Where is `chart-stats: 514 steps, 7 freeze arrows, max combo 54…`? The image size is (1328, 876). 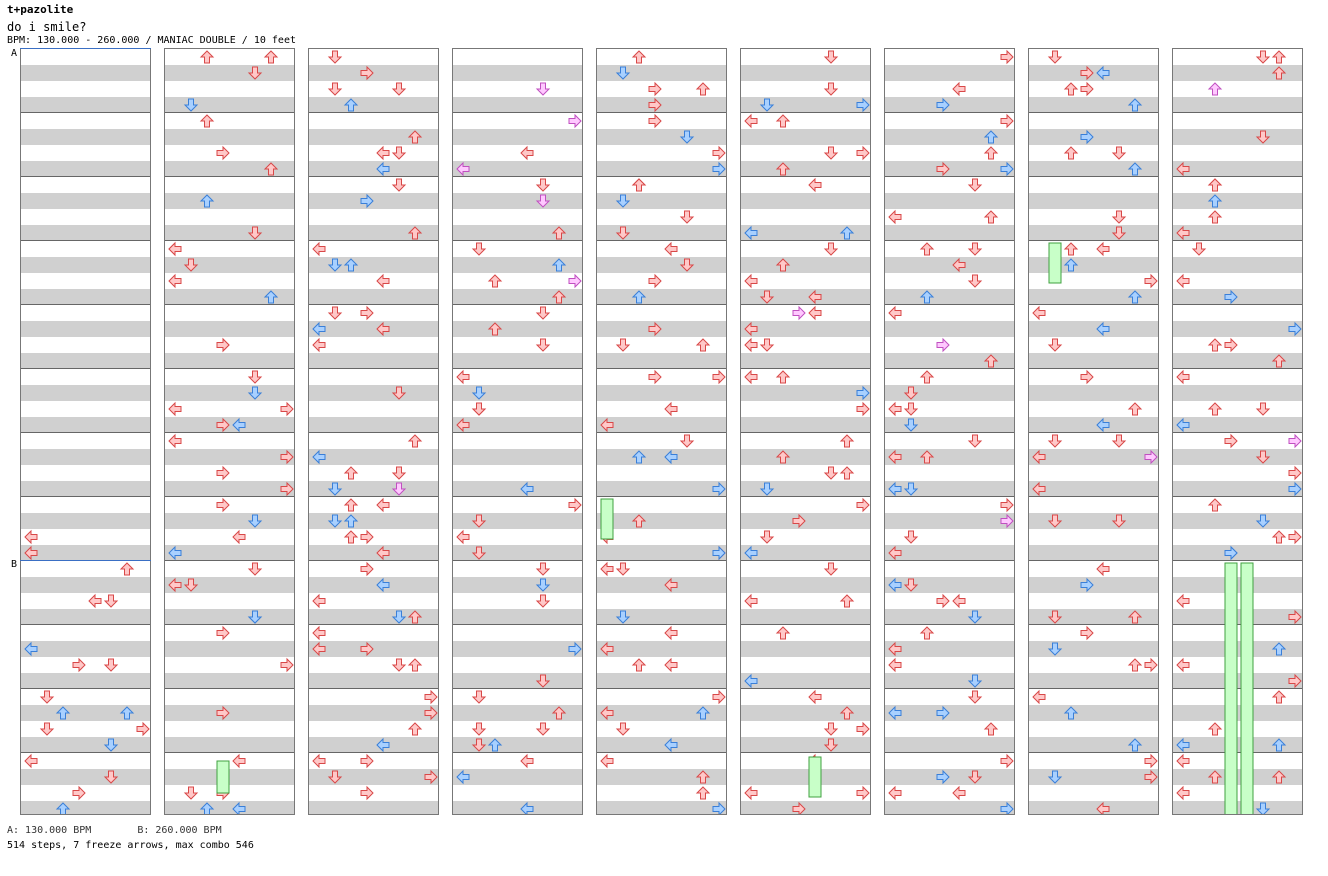 chart-stats: 514 steps, 7 freeze arrows, max combo 54… is located at coordinates (130, 845).